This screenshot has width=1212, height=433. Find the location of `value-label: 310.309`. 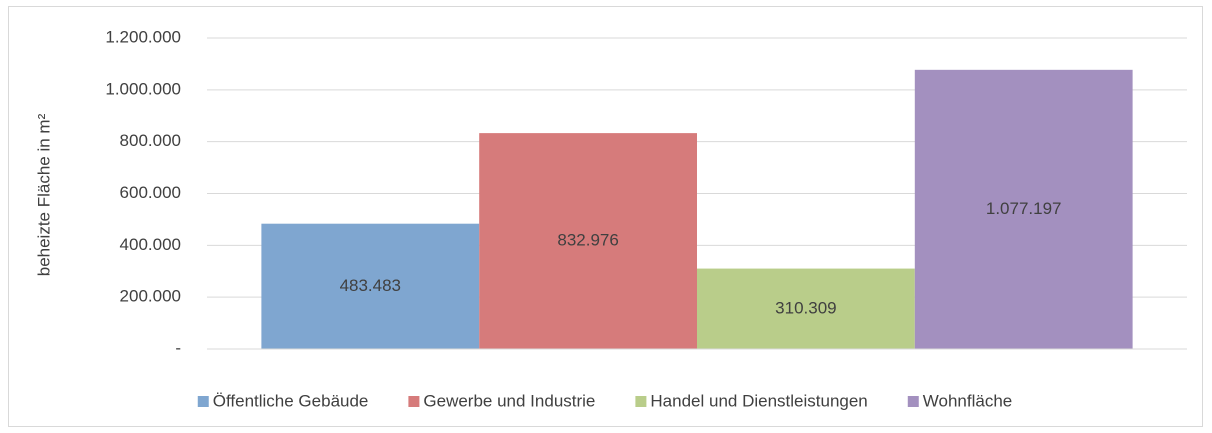

value-label: 310.309 is located at coordinates (805, 307).